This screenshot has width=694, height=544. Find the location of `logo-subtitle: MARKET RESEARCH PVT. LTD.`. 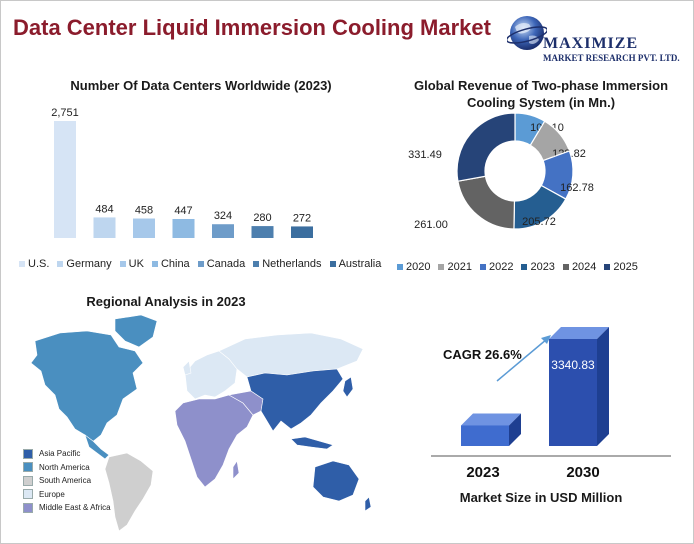

logo-subtitle: MARKET RESEARCH PVT. LTD. is located at coordinates (611, 58).